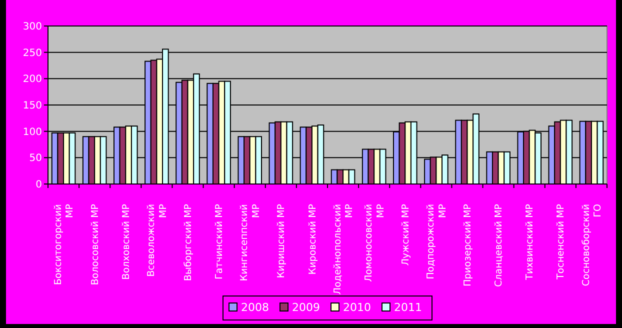 This screenshot has height=328, width=622. I want to click on y-tick-label: 100, so click(32, 132).